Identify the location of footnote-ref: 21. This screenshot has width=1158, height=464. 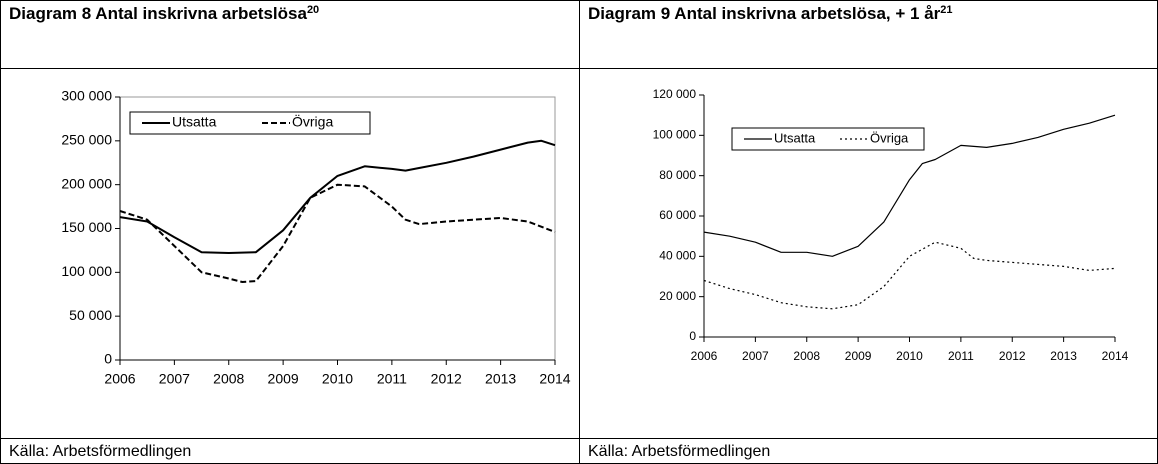
(946, 10).